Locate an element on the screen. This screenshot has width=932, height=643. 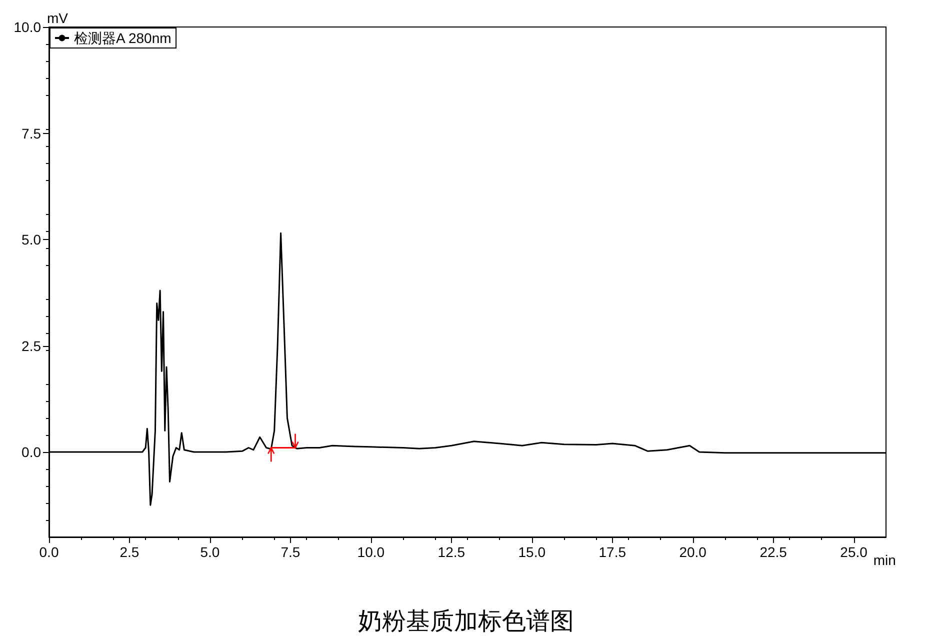
y-tick-label: 7.5 is located at coordinates (32, 133).